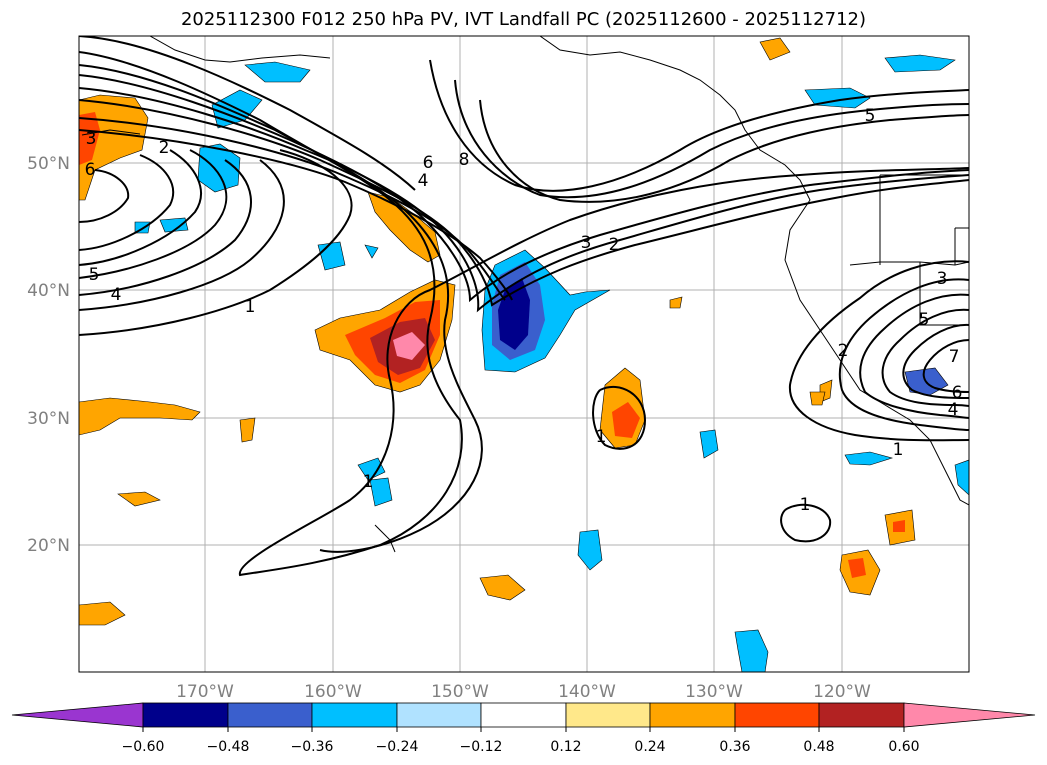  Describe the element at coordinates (587, 692) in the screenshot. I see `lon-label: 140°W` at that location.